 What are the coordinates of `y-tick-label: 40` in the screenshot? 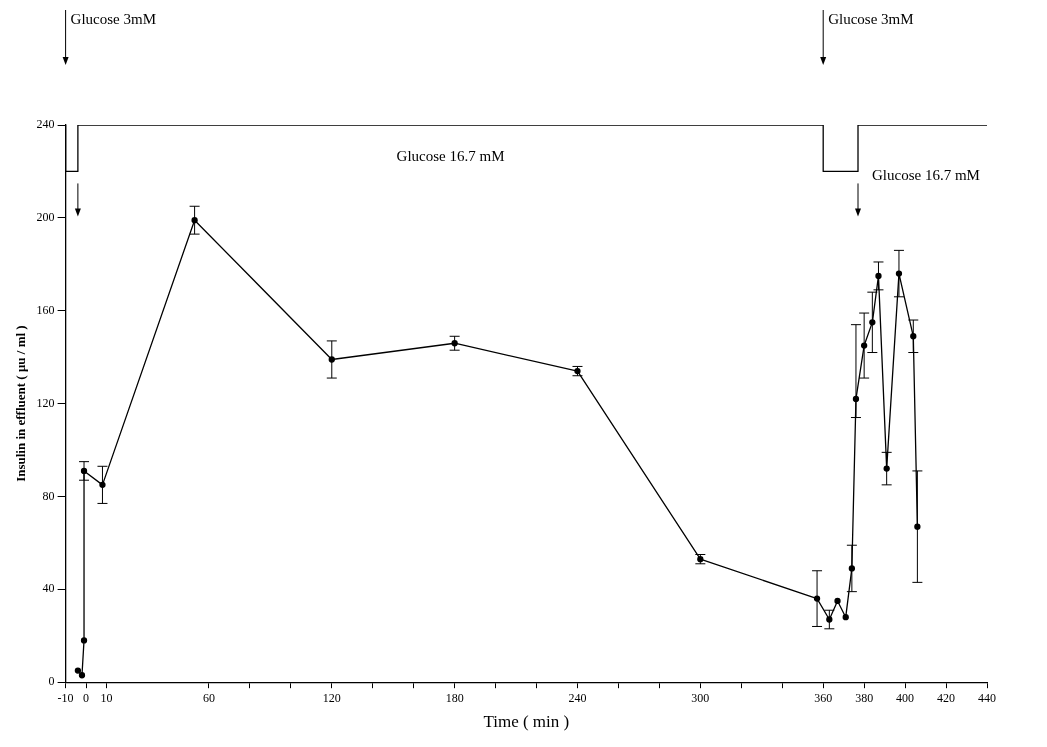 It's located at (48, 588).